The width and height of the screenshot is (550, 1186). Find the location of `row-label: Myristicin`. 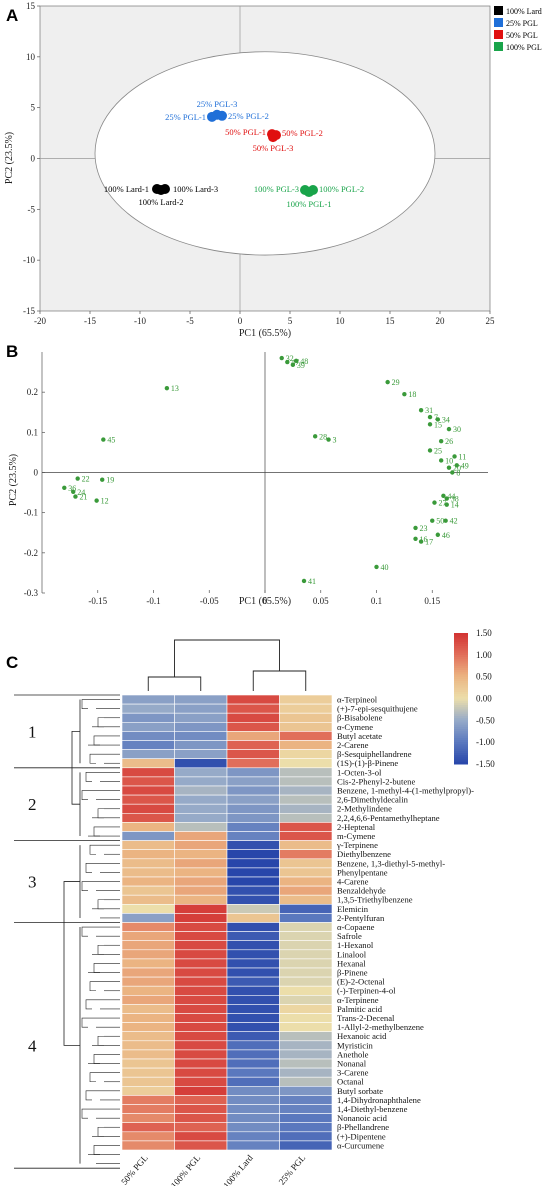

row-label: Myristicin is located at coordinates (355, 1045).